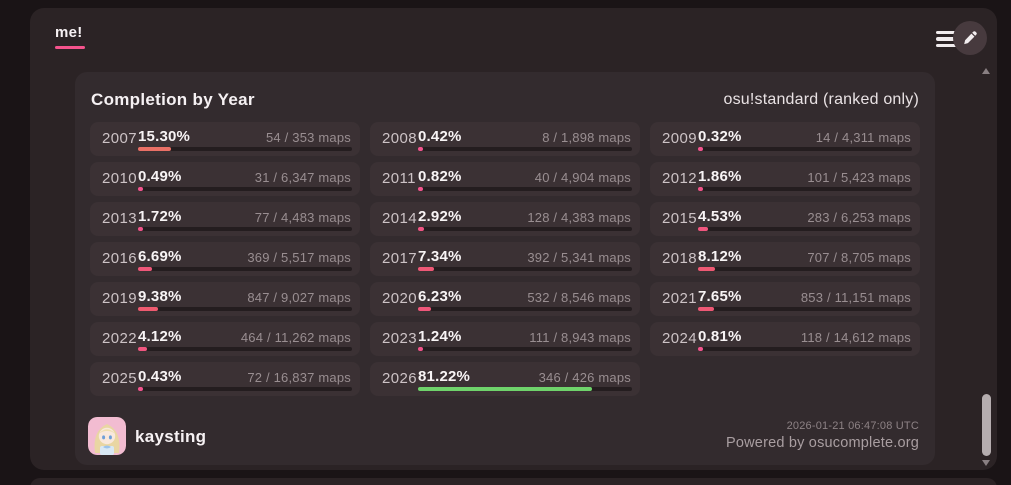 This screenshot has height=485, width=1011. Describe the element at coordinates (299, 257) in the screenshot. I see `maps-count: 369 / 5,517 maps` at that location.